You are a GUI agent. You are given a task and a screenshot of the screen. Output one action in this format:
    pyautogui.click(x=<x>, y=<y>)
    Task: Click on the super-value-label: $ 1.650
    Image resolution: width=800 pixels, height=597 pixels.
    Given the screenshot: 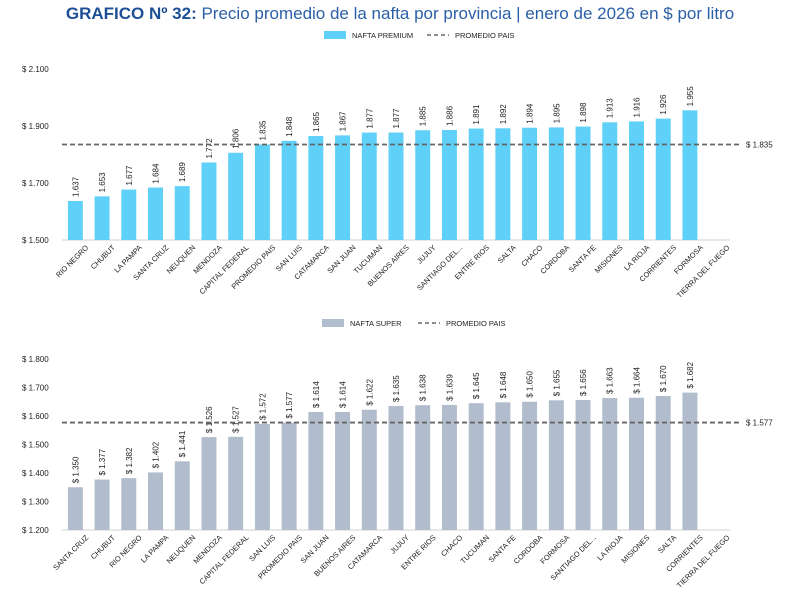 What is the action you would take?
    pyautogui.click(x=530, y=384)
    